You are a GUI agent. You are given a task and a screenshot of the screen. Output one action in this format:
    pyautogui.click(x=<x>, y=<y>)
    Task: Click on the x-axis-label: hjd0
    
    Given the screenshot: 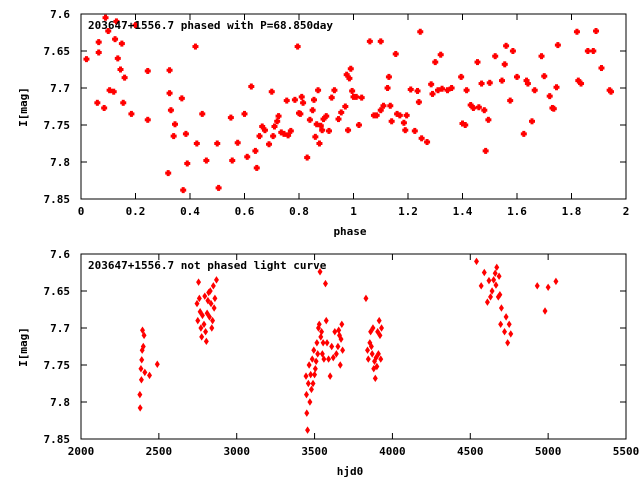 What is the action you would take?
    pyautogui.click(x=350, y=471)
    